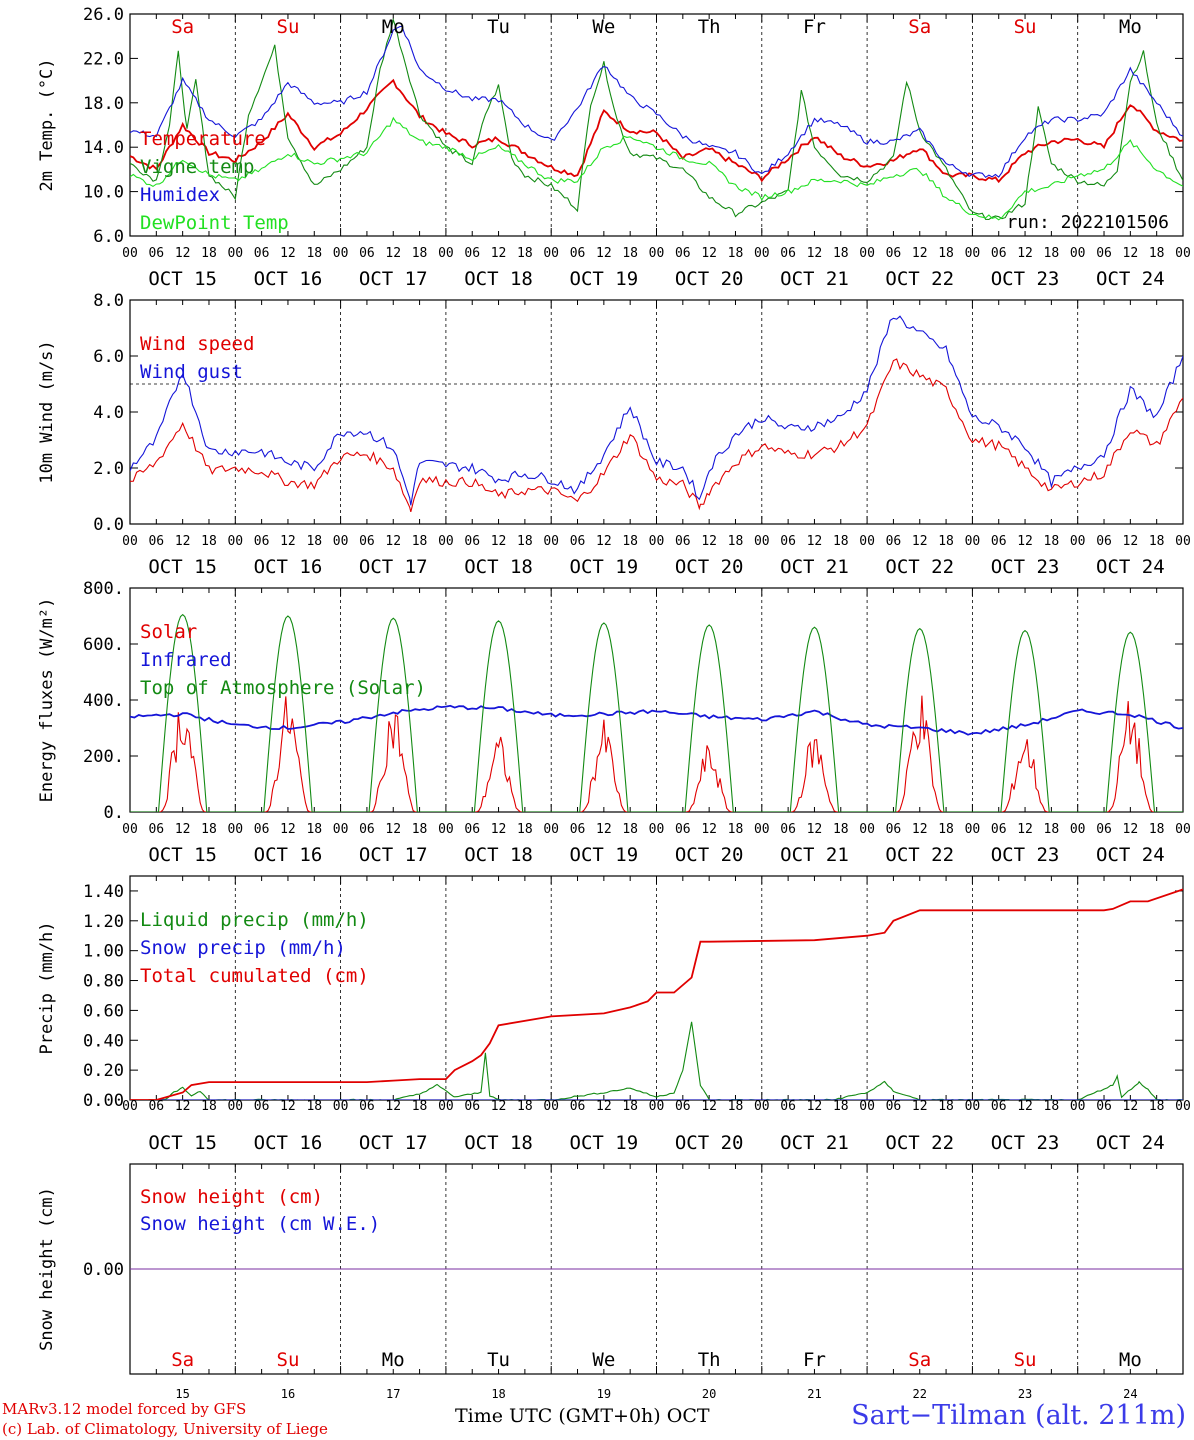 This screenshot has height=1440, width=1194. What do you see at coordinates (393, 279) in the screenshot?
I see `date-label: OCT 17` at bounding box center [393, 279].